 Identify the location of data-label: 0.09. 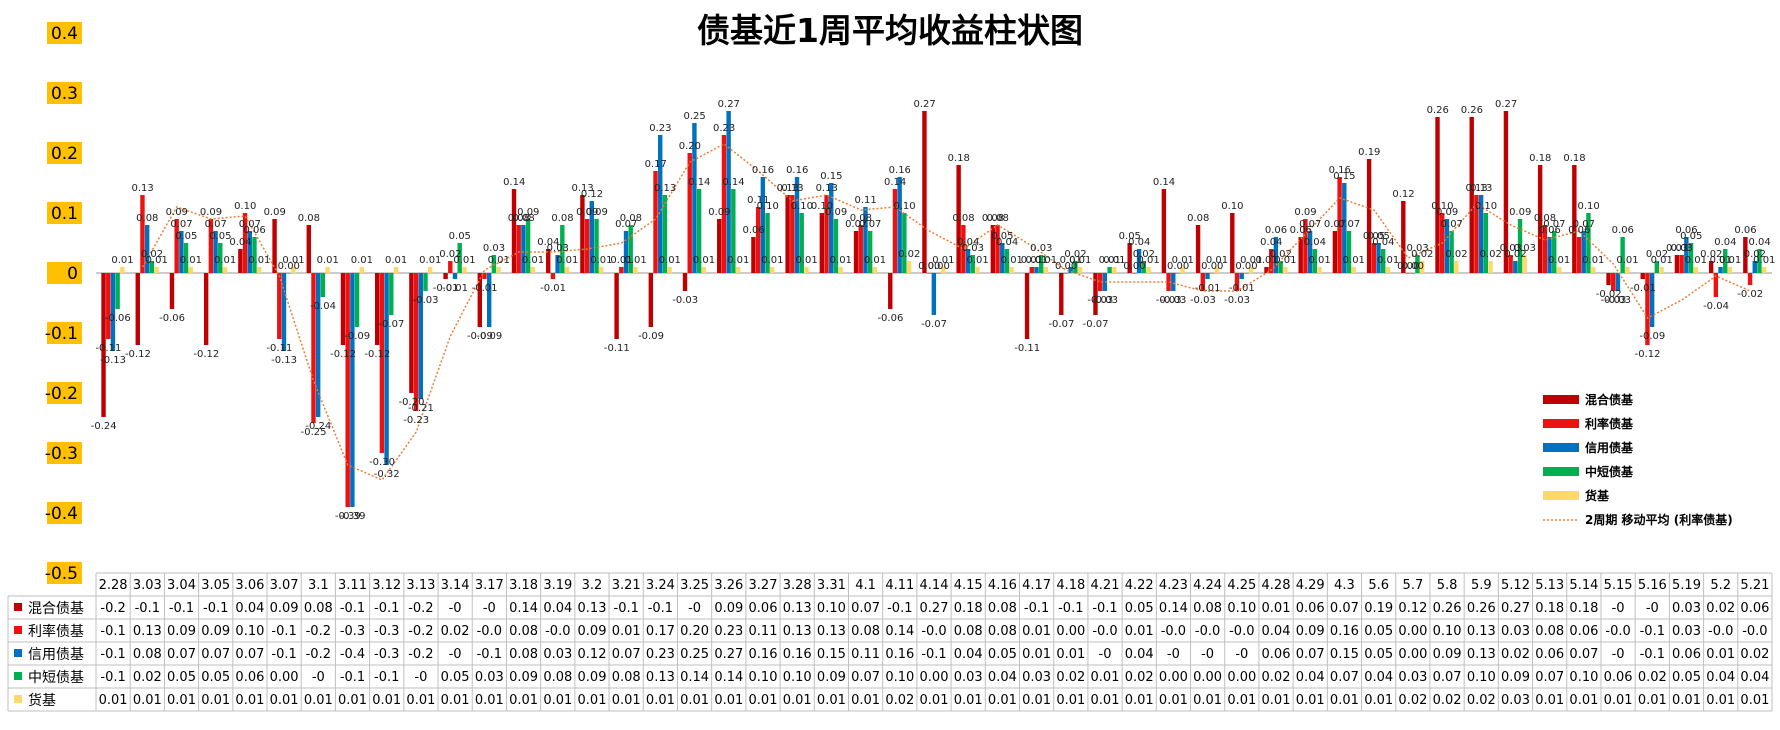
(1447, 212).